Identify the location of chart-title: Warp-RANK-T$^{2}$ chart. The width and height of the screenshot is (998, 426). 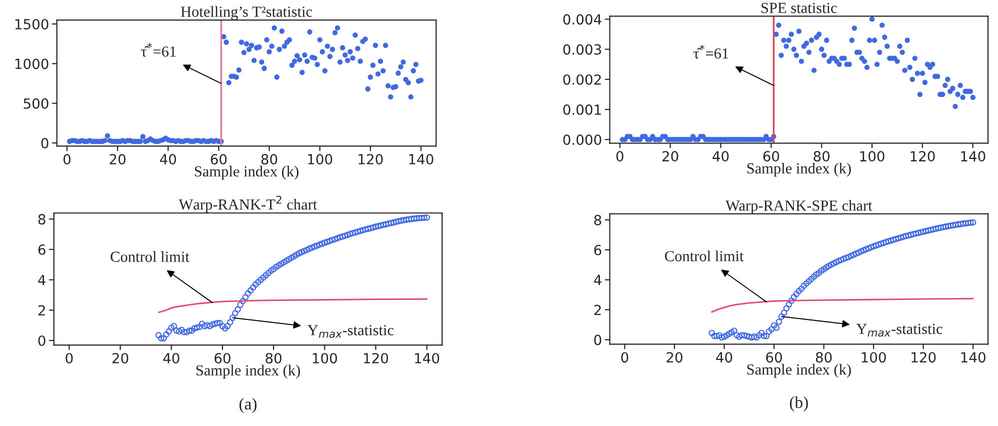
(248, 204).